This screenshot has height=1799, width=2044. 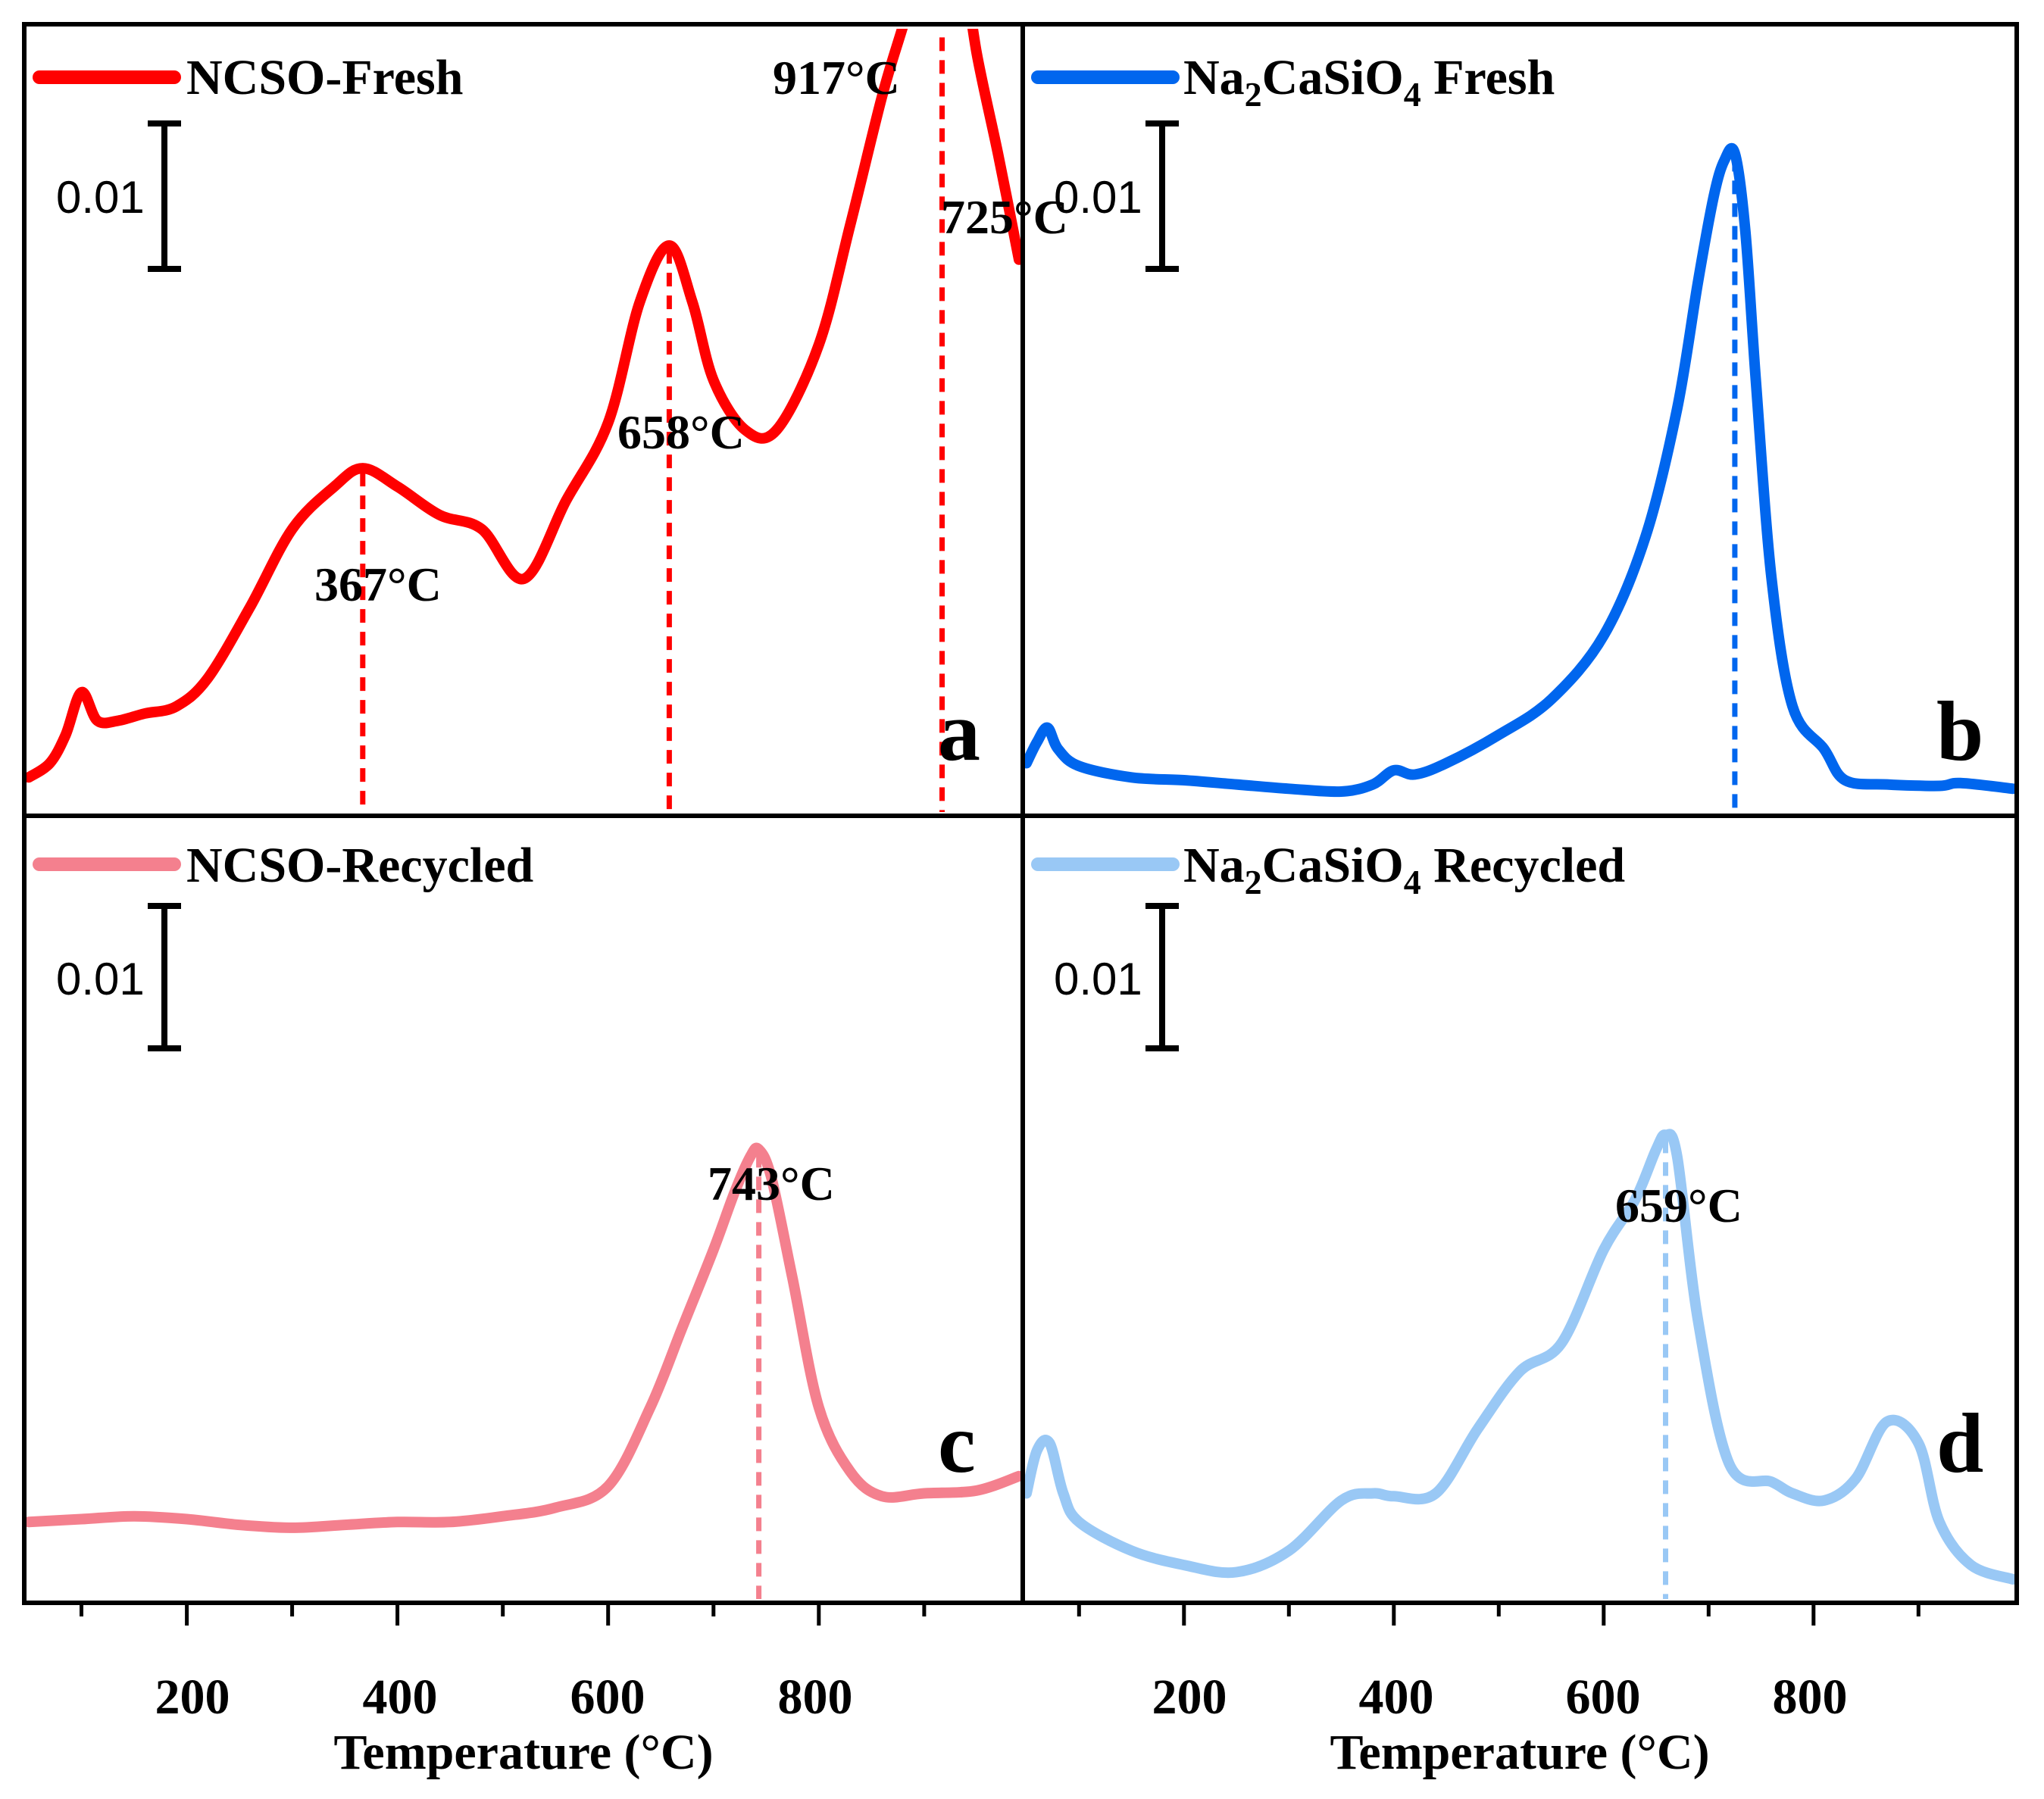 I want to click on panel-b-scale-label: 0.01, so click(x=1098, y=197).